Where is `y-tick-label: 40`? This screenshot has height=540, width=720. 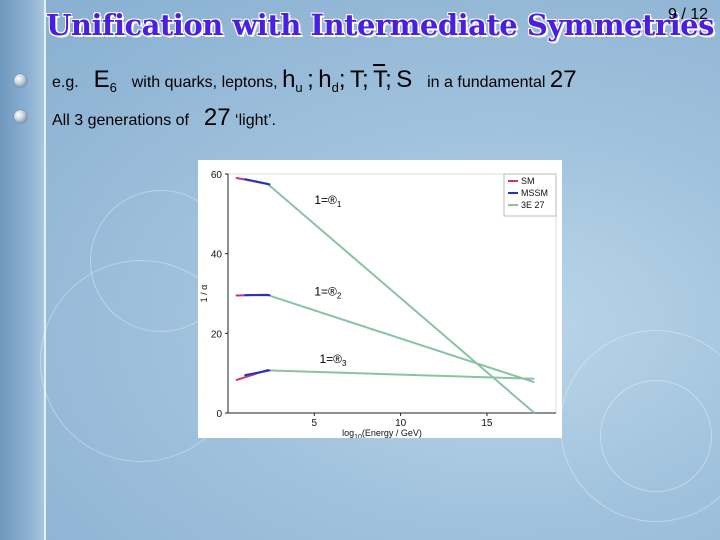
y-tick-label: 40 is located at coordinates (217, 255).